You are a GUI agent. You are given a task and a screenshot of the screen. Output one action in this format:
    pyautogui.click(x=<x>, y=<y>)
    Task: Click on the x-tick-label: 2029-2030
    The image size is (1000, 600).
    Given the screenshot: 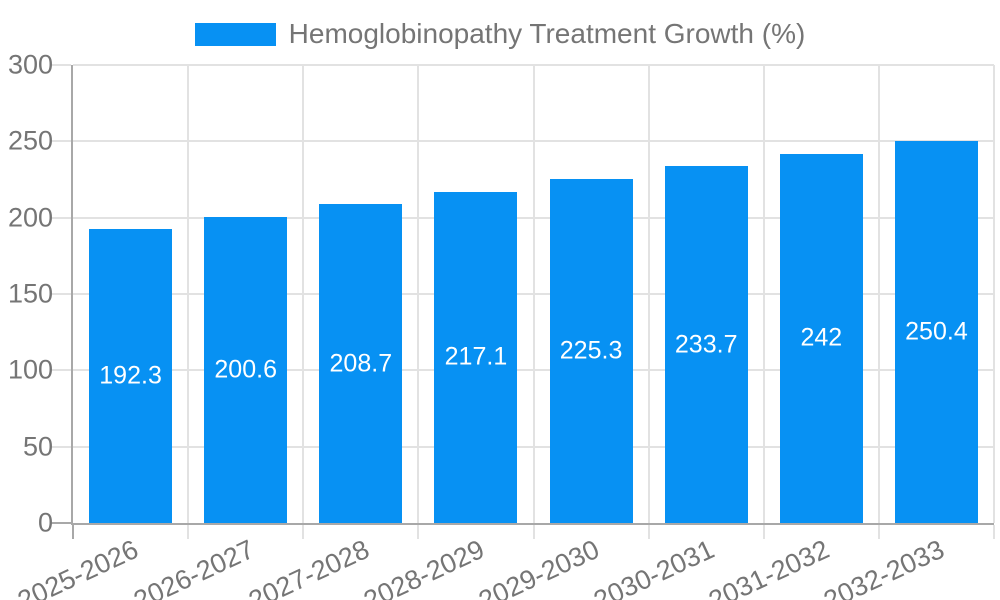 What is the action you would take?
    pyautogui.click(x=539, y=567)
    